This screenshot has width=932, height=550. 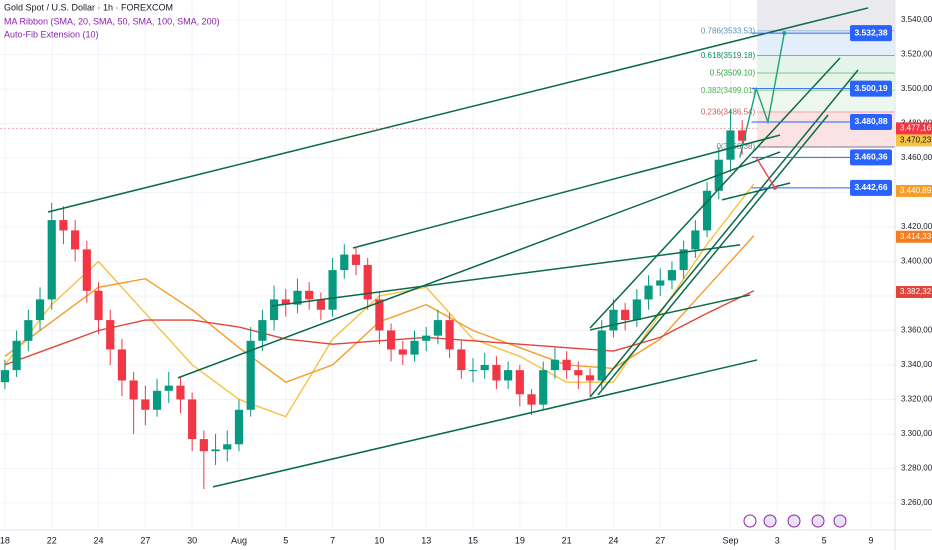 I want to click on y-tick-label: 3.460,00, so click(x=916, y=157).